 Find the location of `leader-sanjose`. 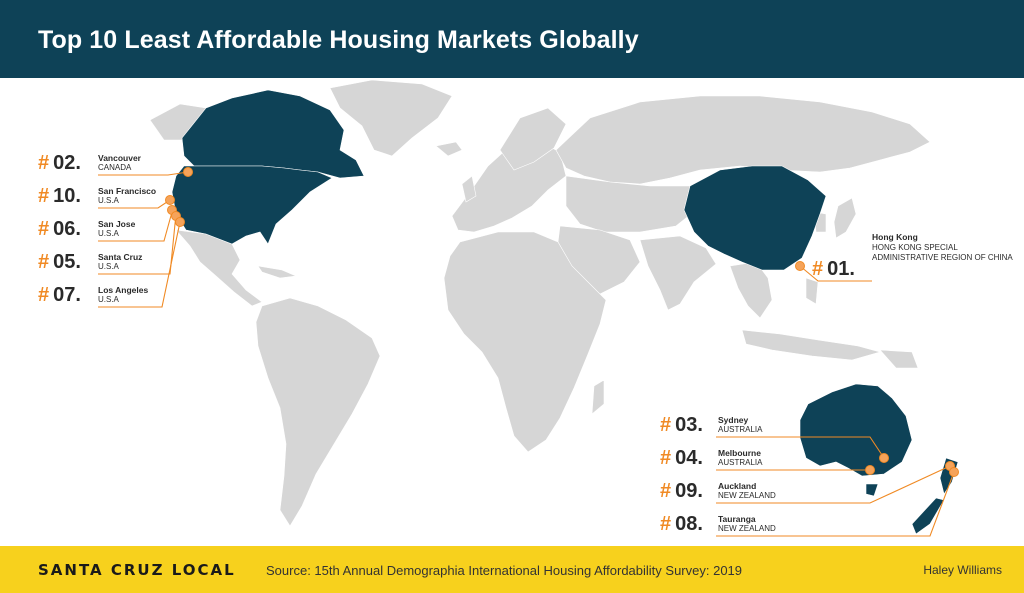

leader-sanjose is located at coordinates (135, 226).